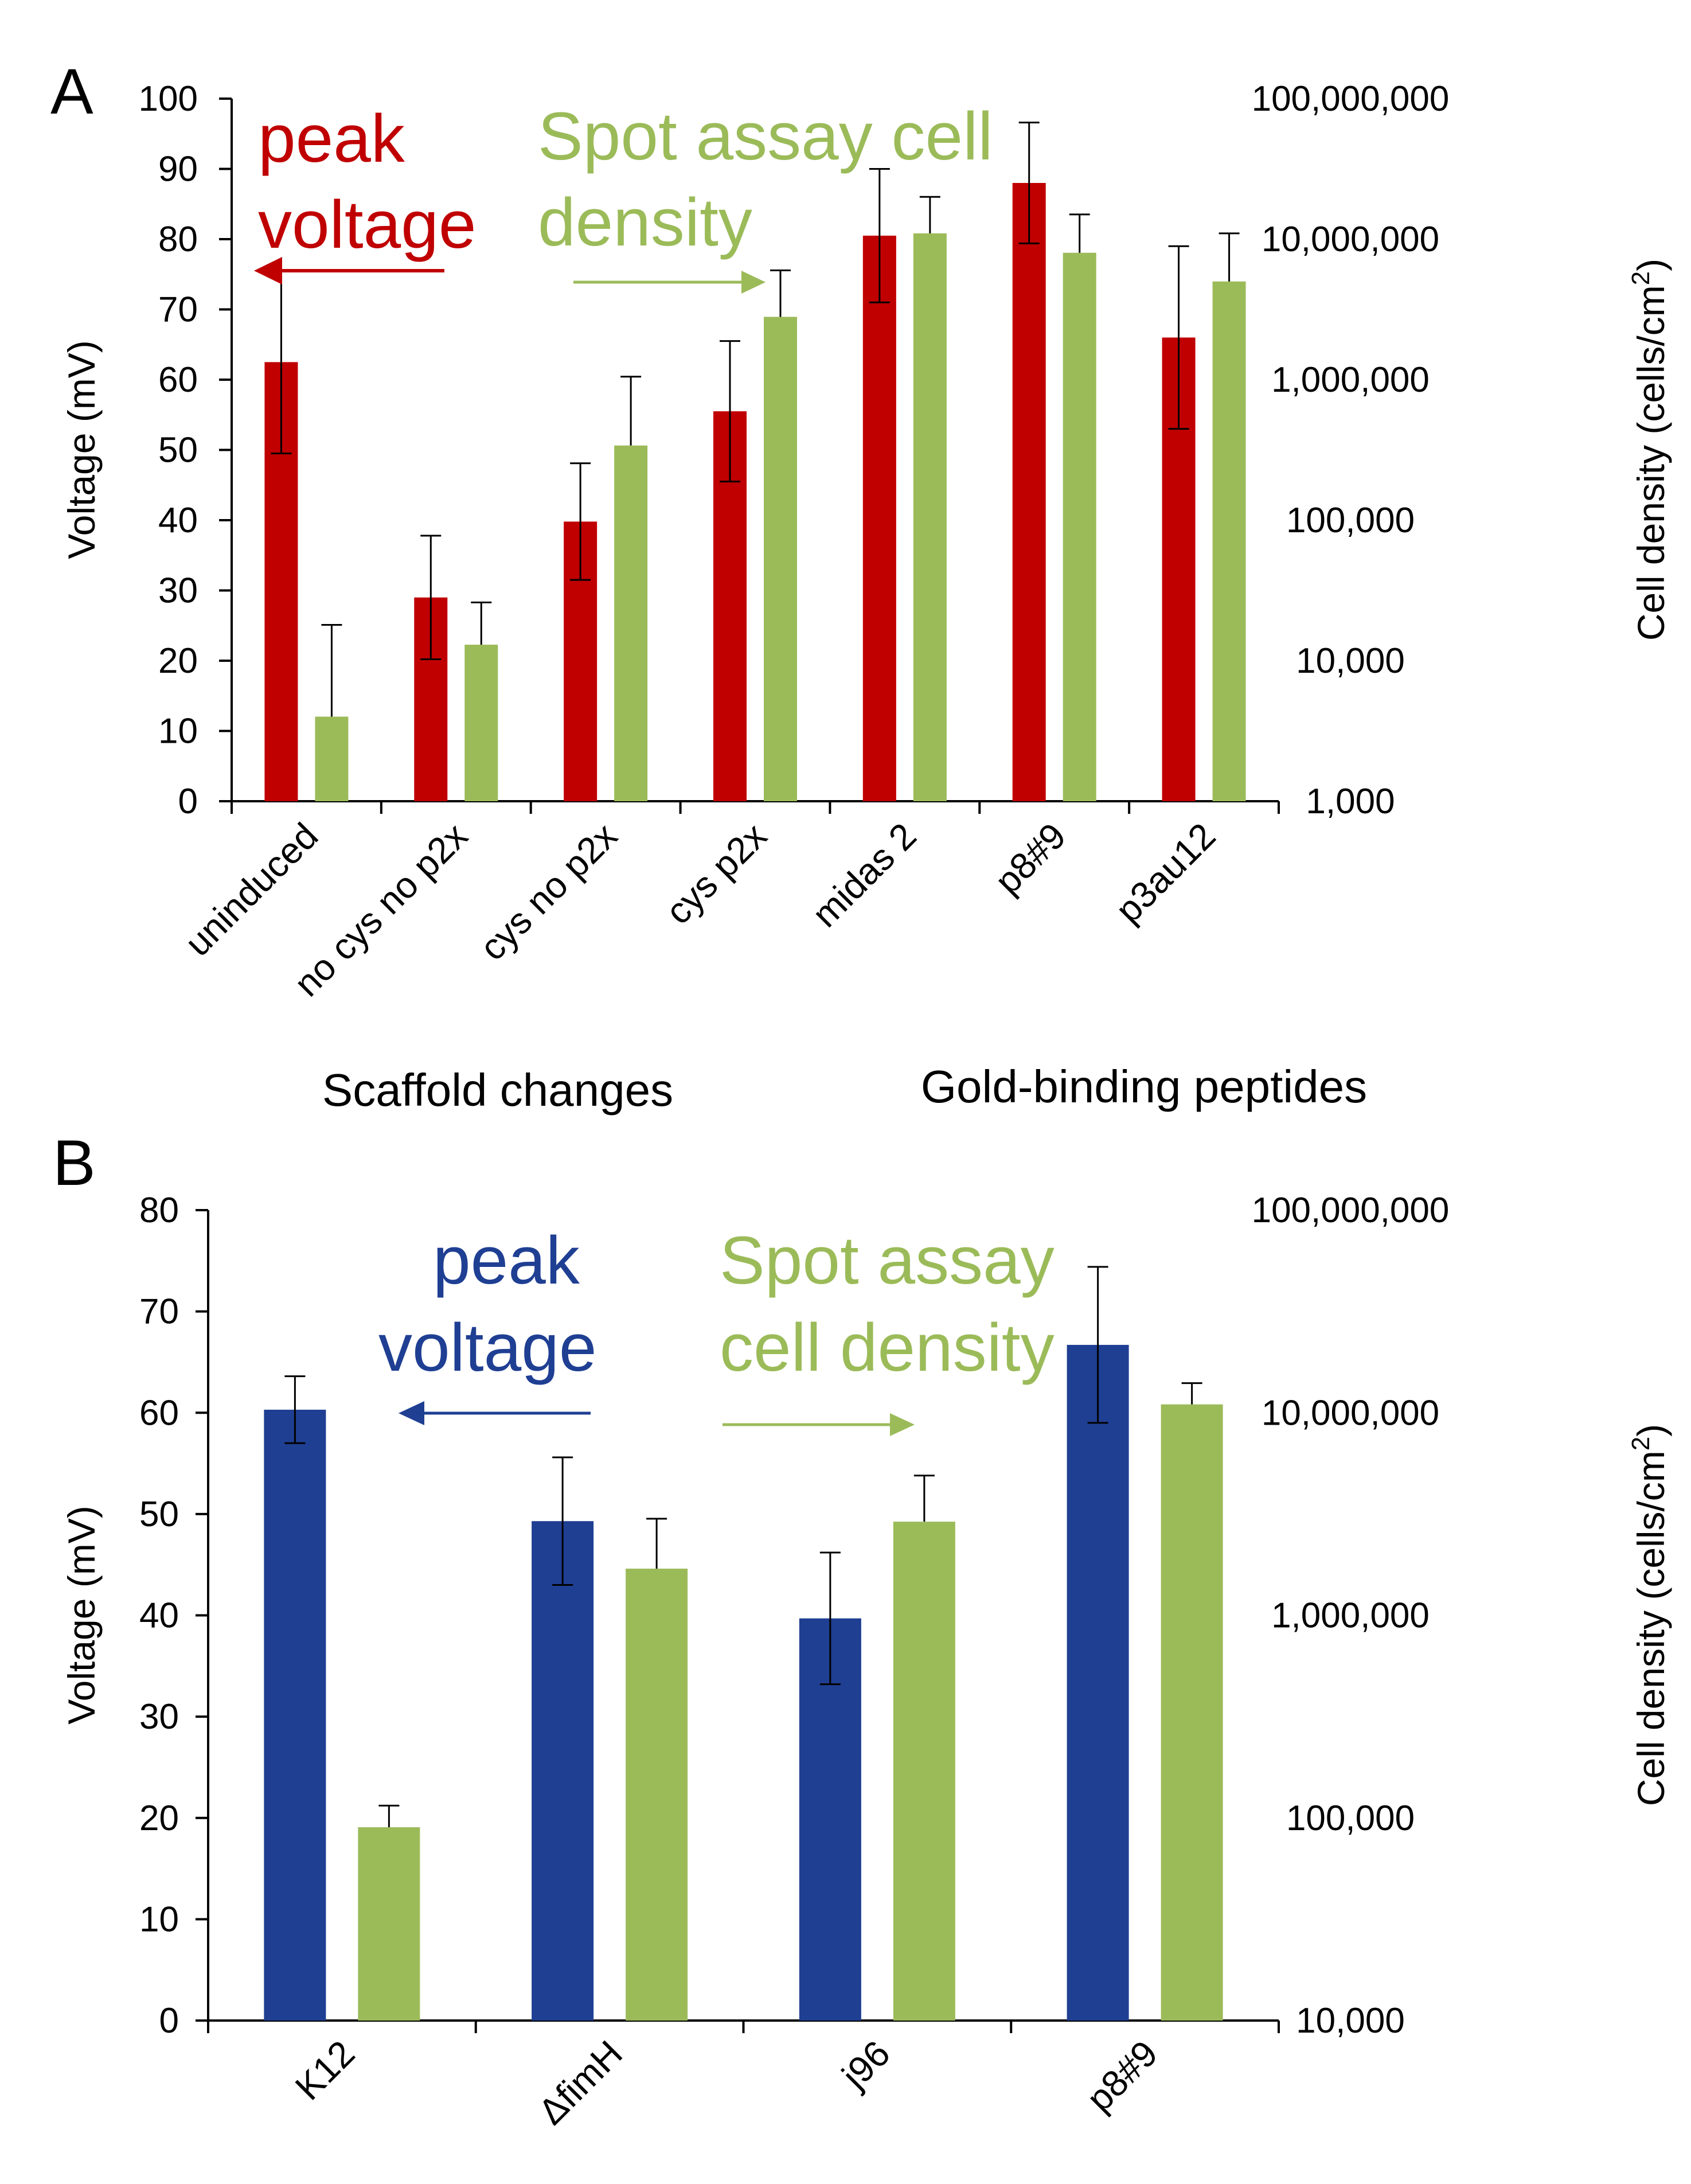 The image size is (1691, 2184). I want to click on category-label: midas 2, so click(864, 875).